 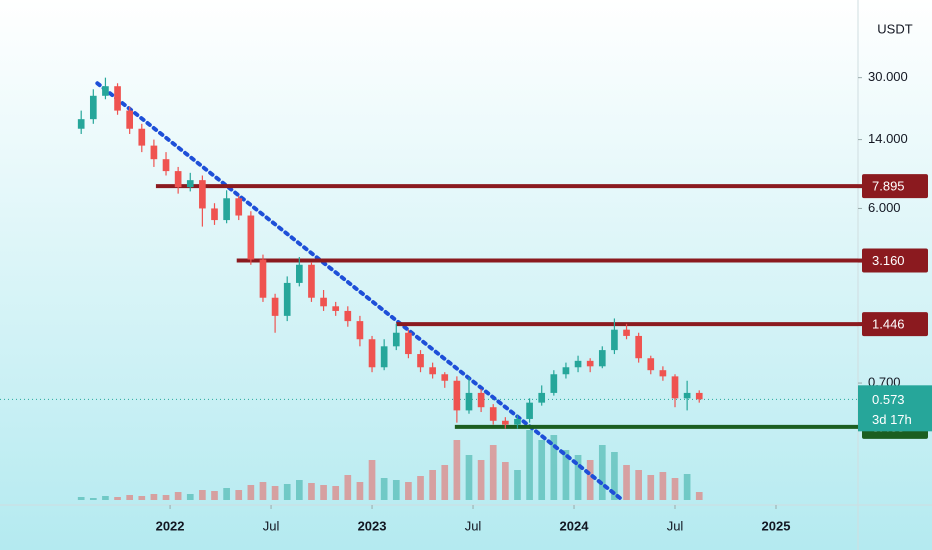 I want to click on x-tick-label: 2022, so click(x=170, y=525).